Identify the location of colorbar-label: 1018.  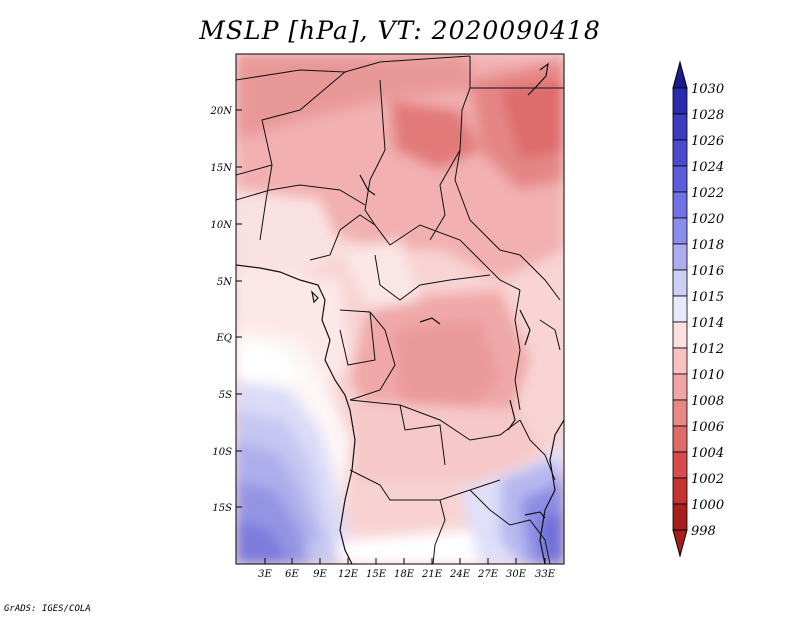
(707, 245).